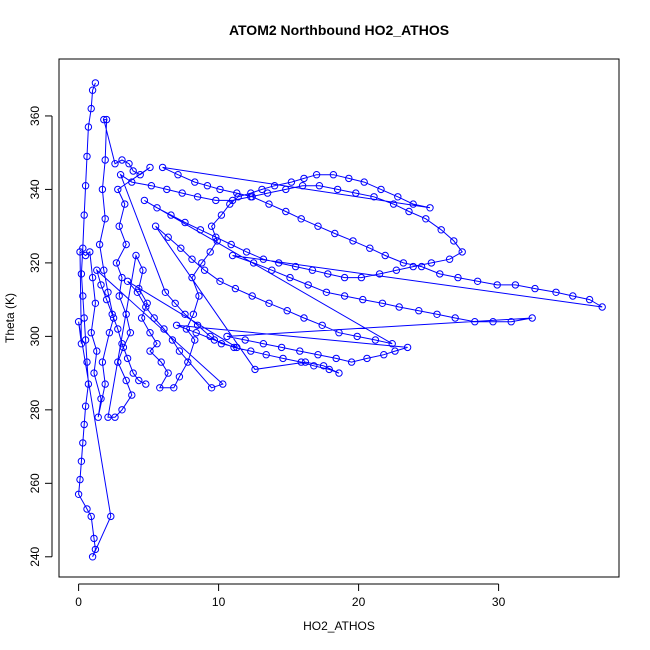 This screenshot has width=650, height=650. Describe the element at coordinates (219, 602) in the screenshot. I see `x-tick-label: 10` at that location.